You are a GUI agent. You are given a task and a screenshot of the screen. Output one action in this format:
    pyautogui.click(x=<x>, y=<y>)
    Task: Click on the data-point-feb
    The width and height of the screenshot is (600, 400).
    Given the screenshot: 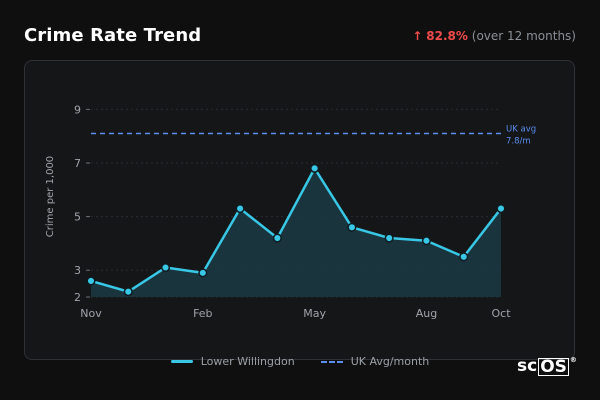 What is the action you would take?
    pyautogui.click(x=203, y=273)
    